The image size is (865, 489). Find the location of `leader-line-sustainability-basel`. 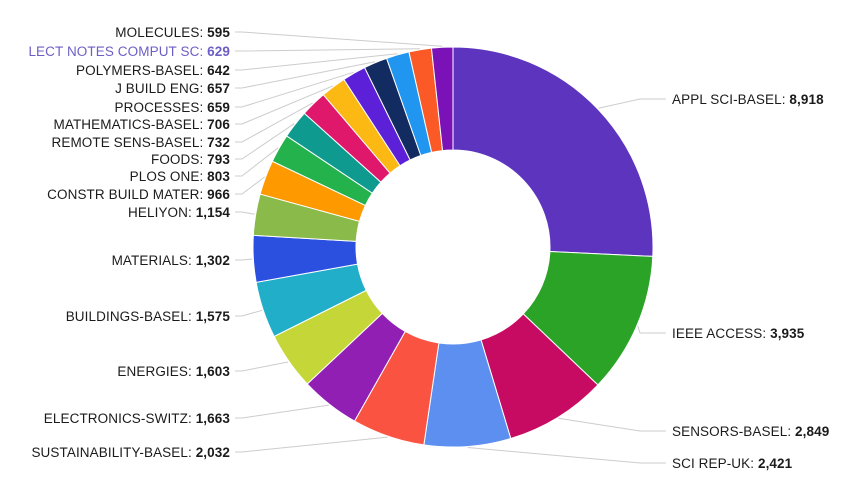

leader-line-sustainability-basel is located at coordinates (311, 444).